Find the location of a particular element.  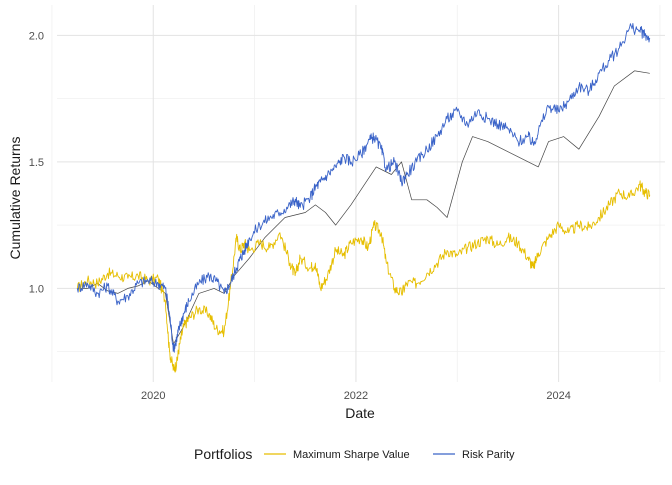

y-tick-label: 1.0 is located at coordinates (36, 289).